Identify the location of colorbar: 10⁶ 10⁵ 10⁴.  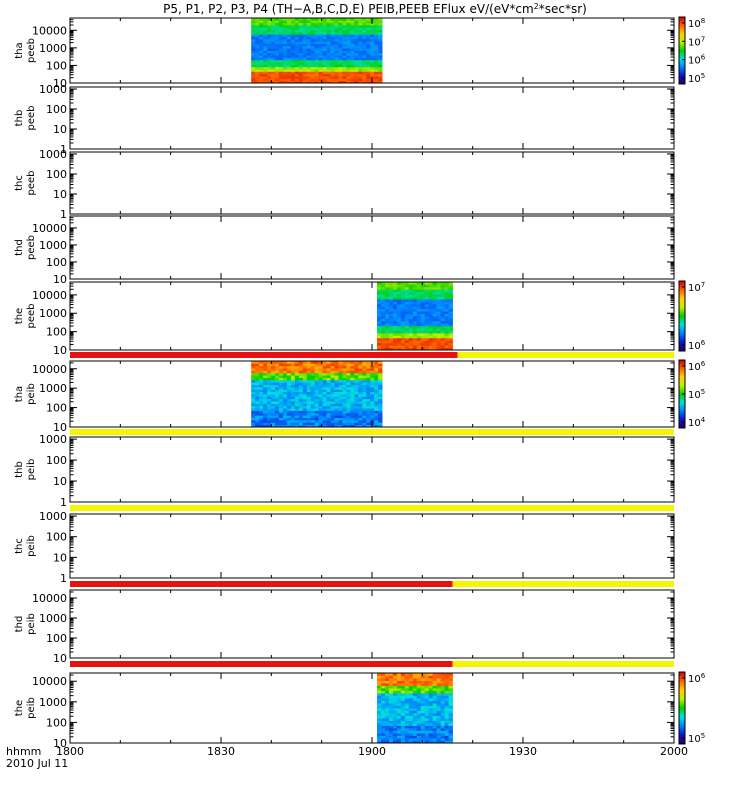
(692, 394).